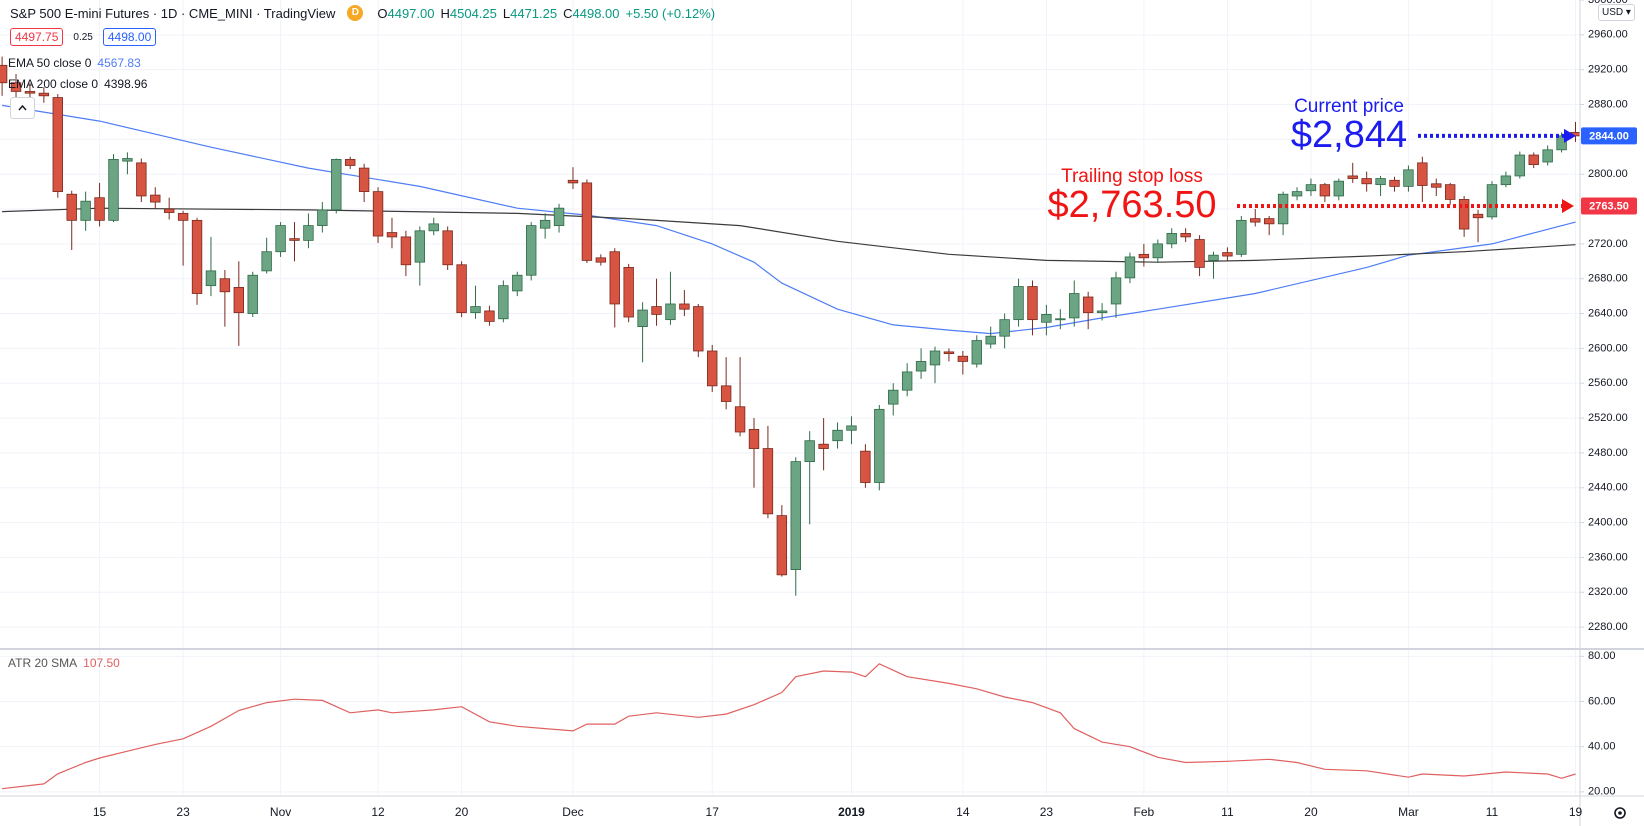 This screenshot has width=1644, height=826. I want to click on ema-line, so click(789, 235).